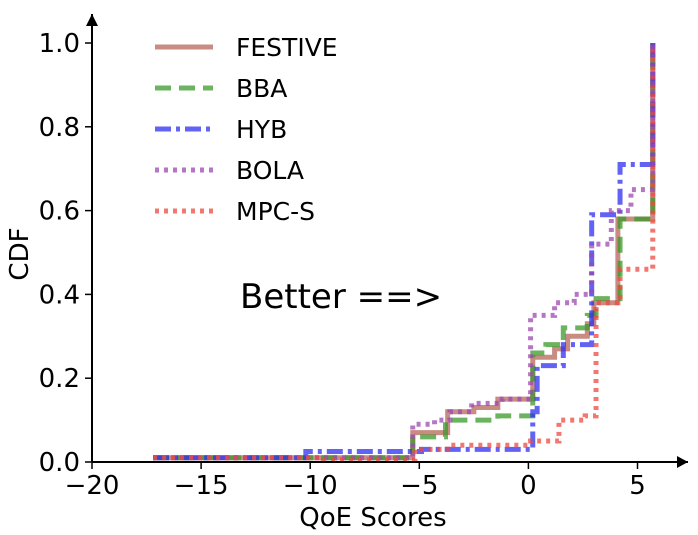 The image size is (698, 535). I want to click on legend-label: MPC-S, so click(275, 211).